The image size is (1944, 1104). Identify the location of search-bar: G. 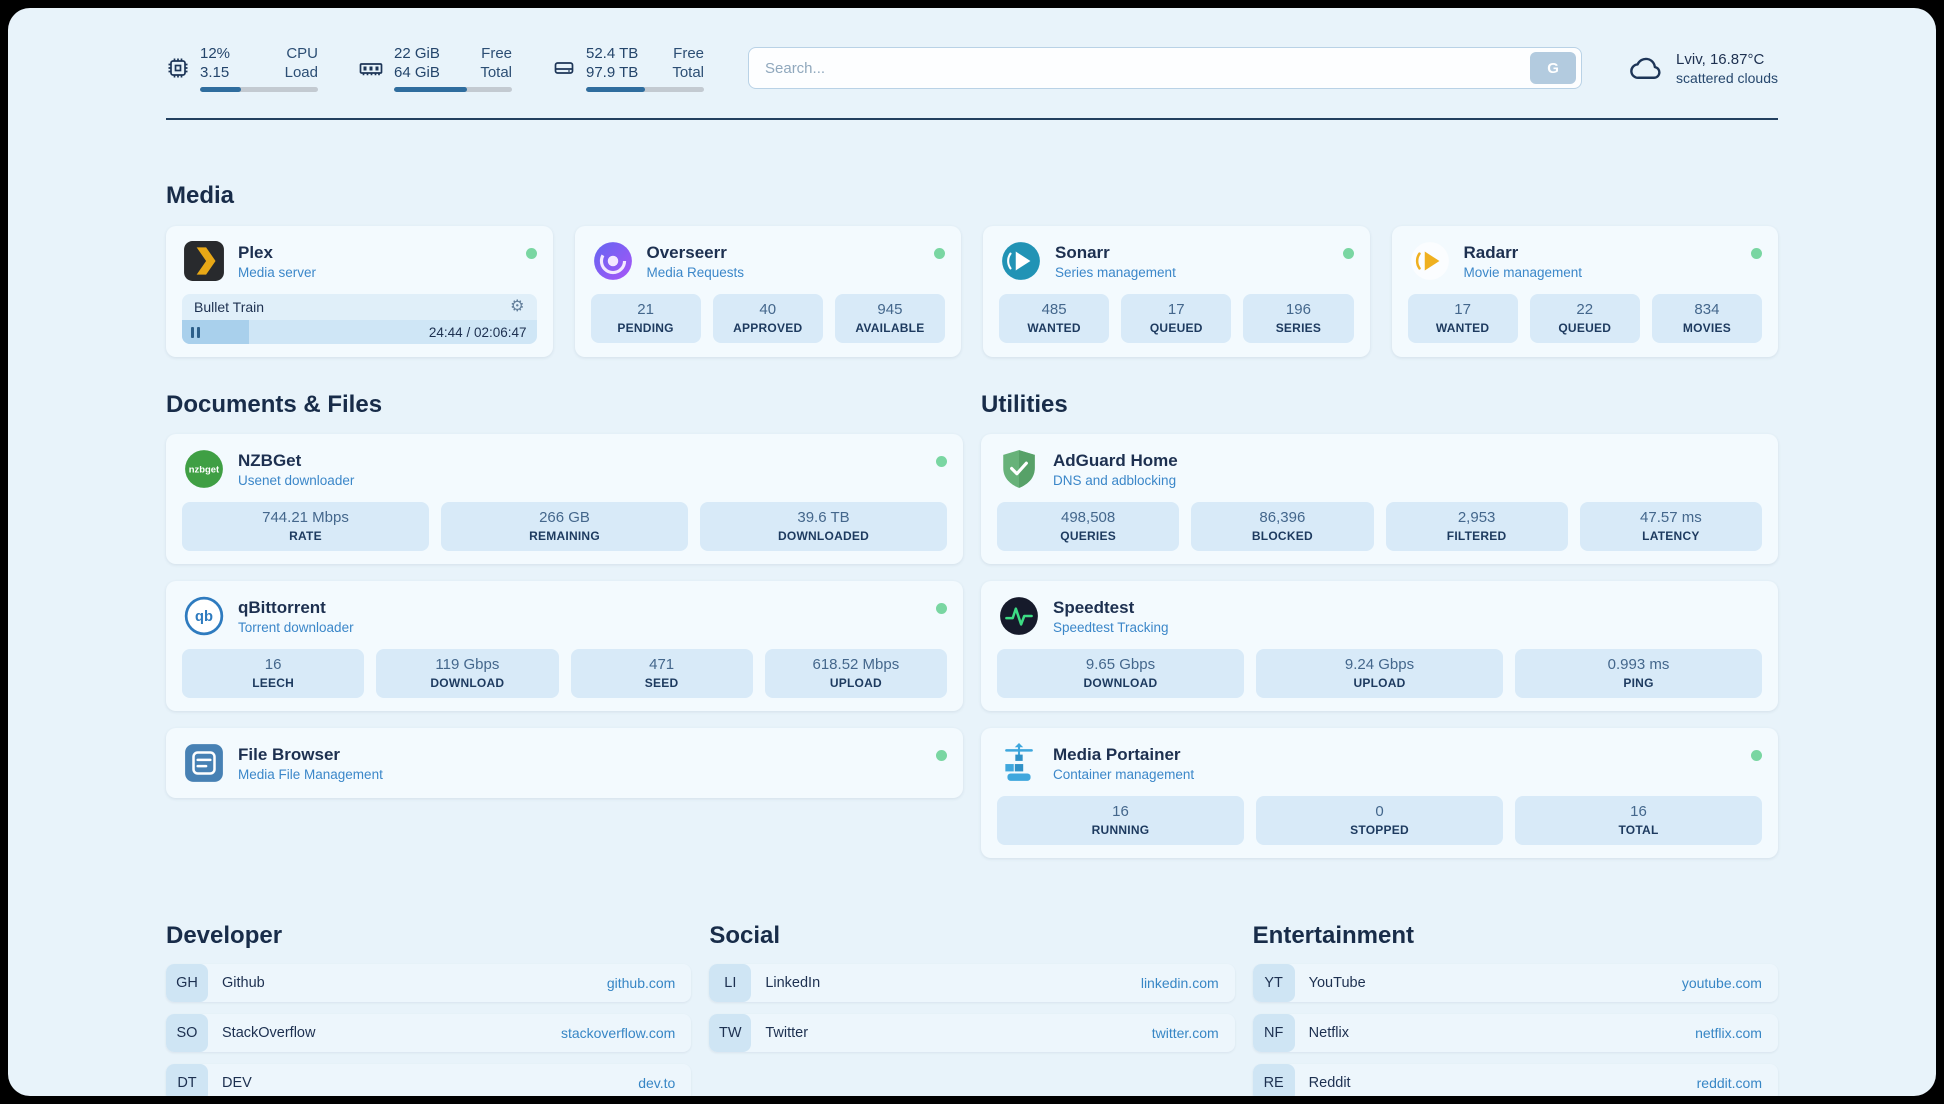
(1165, 68).